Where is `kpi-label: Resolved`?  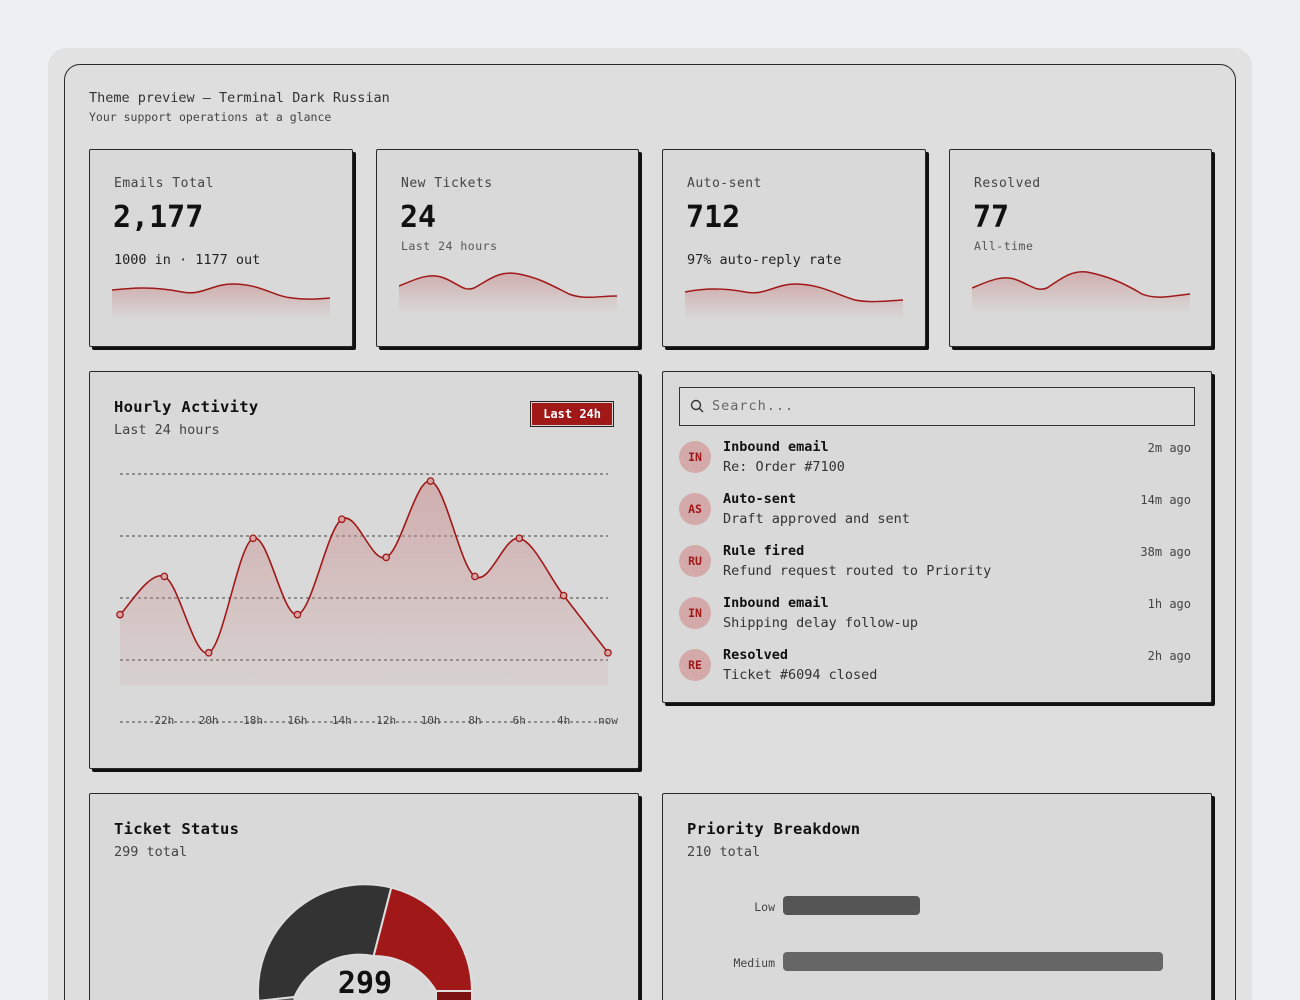 kpi-label: Resolved is located at coordinates (1007, 183).